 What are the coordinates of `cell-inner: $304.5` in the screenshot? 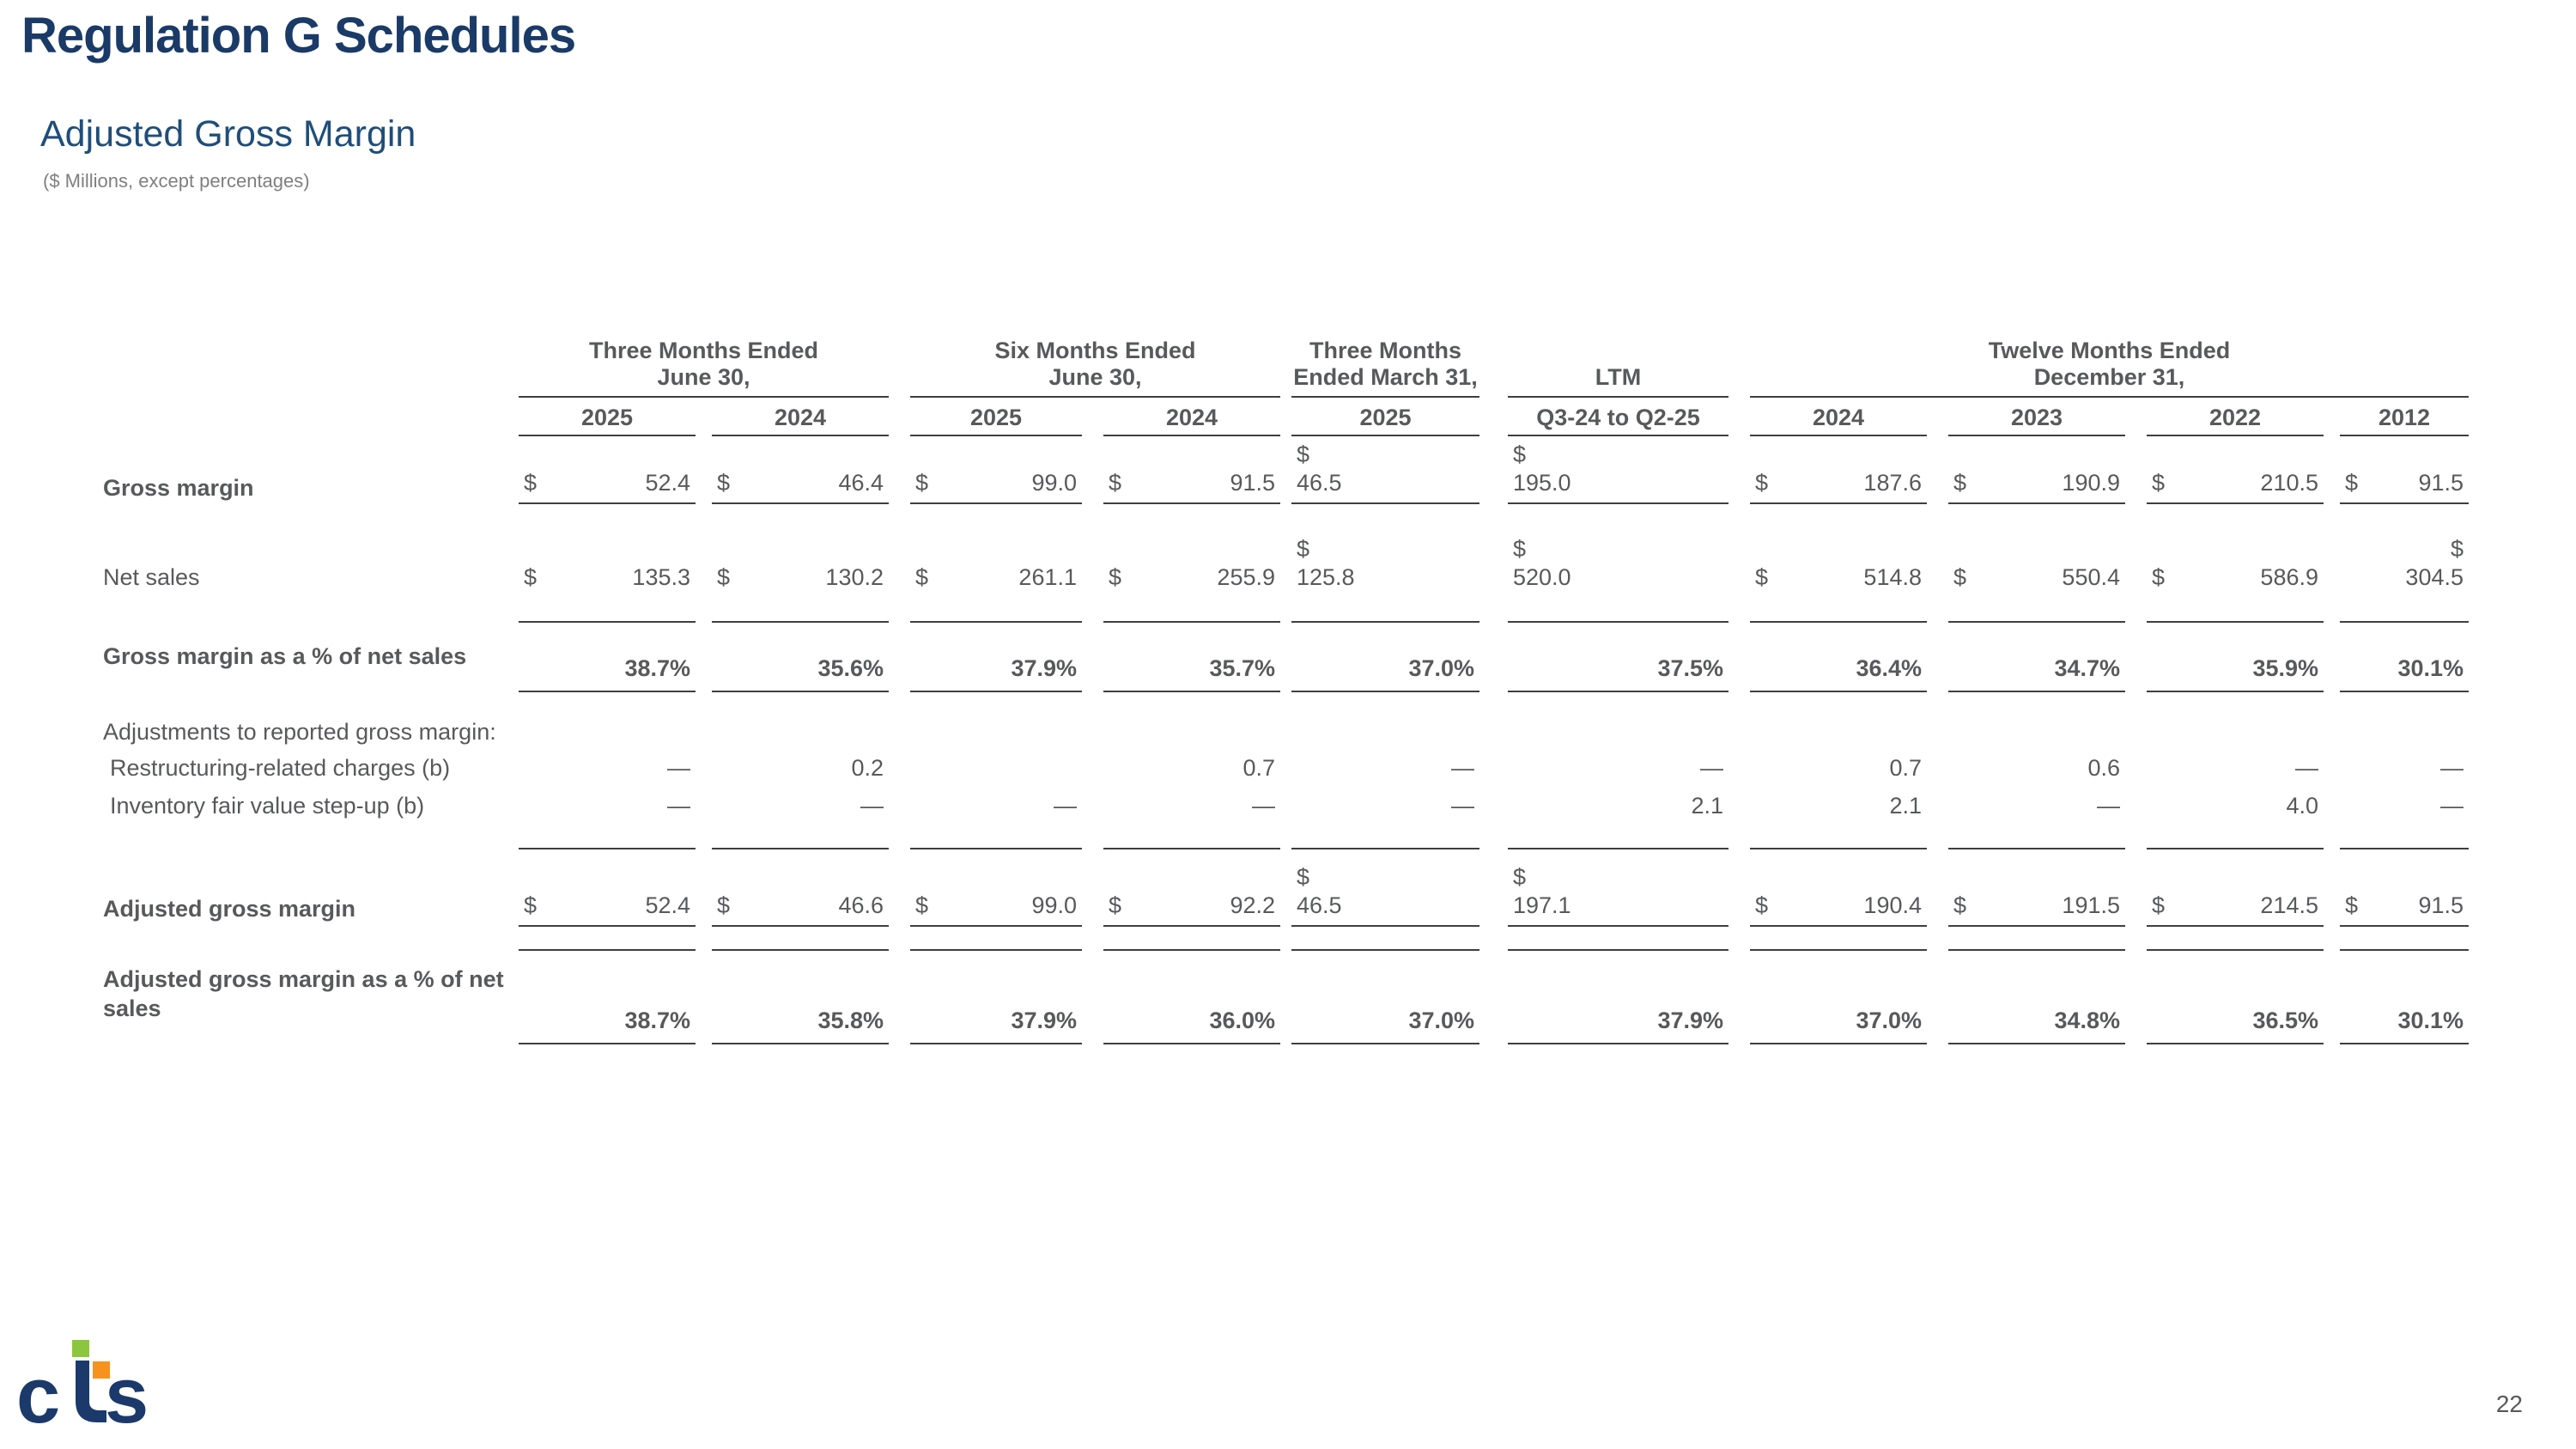 It's located at (2405, 563).